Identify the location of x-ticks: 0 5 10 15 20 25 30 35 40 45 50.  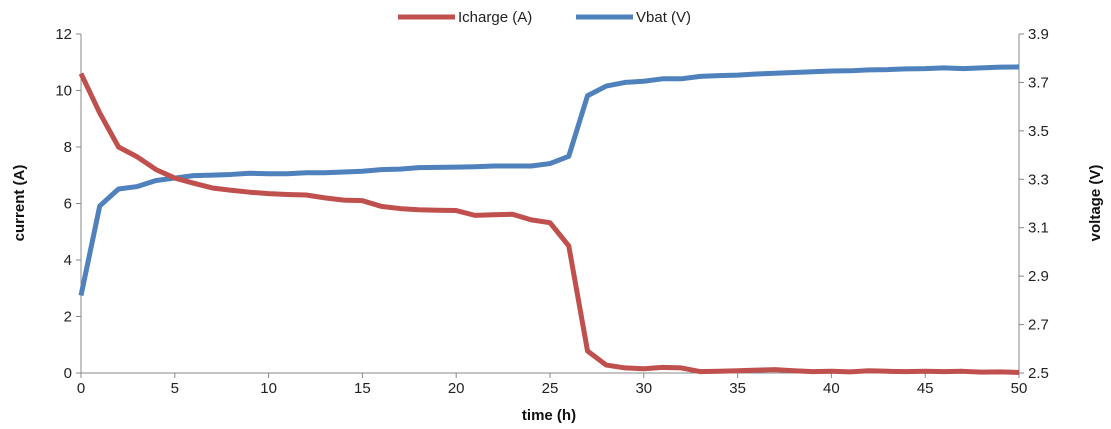
(552, 385).